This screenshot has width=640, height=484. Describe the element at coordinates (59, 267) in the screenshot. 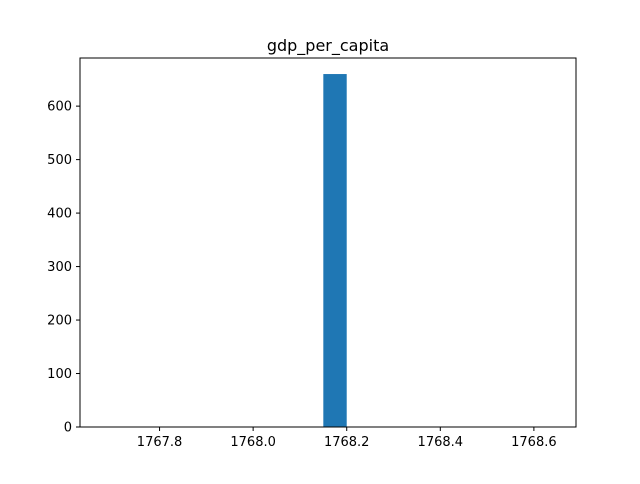

I see `y-tick-label: 300` at that location.